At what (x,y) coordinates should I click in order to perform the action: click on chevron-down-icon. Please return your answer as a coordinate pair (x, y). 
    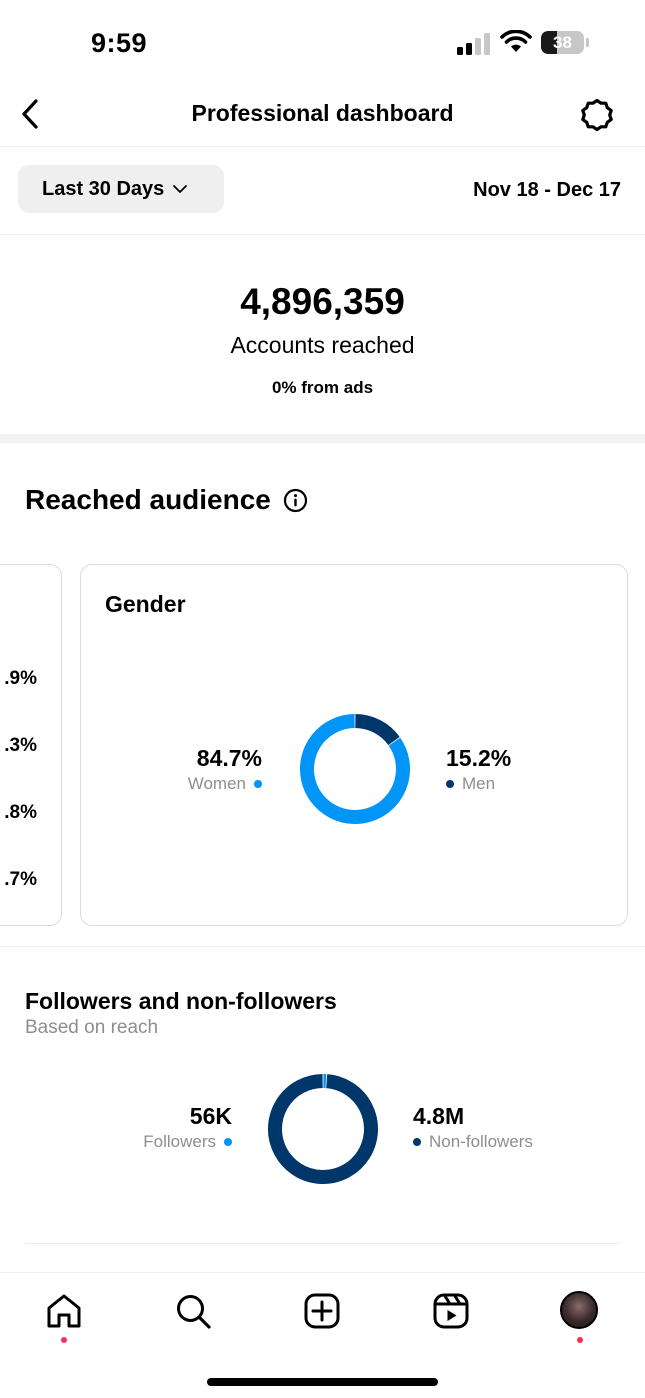
    Looking at the image, I should click on (180, 189).